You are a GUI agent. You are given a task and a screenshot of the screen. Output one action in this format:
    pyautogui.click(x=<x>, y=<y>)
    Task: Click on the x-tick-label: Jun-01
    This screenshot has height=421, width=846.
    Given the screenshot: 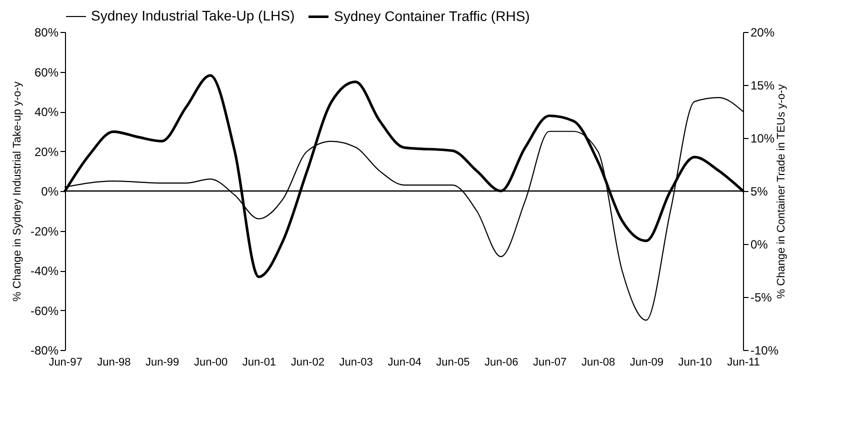 What is the action you would take?
    pyautogui.click(x=259, y=362)
    